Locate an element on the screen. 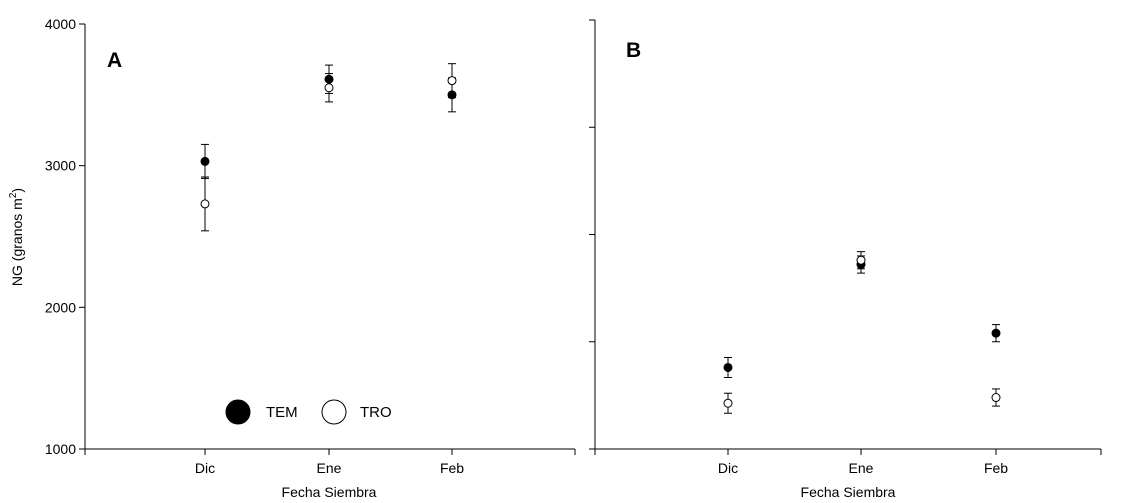  panel-b-letter: B is located at coordinates (633, 50).